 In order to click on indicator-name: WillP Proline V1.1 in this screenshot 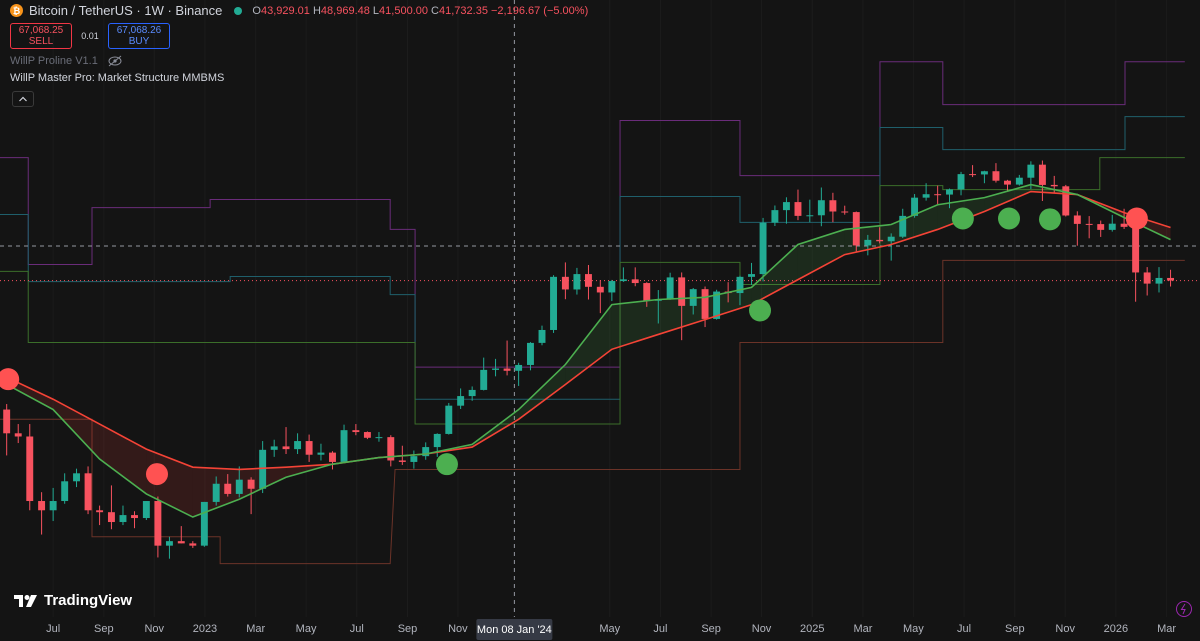, I will do `click(54, 61)`.